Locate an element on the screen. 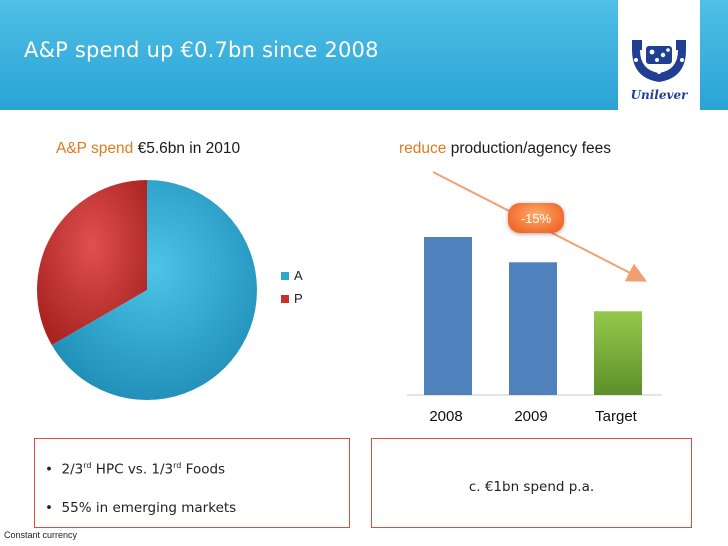  xtick-2008: 2008 is located at coordinates (446, 416).